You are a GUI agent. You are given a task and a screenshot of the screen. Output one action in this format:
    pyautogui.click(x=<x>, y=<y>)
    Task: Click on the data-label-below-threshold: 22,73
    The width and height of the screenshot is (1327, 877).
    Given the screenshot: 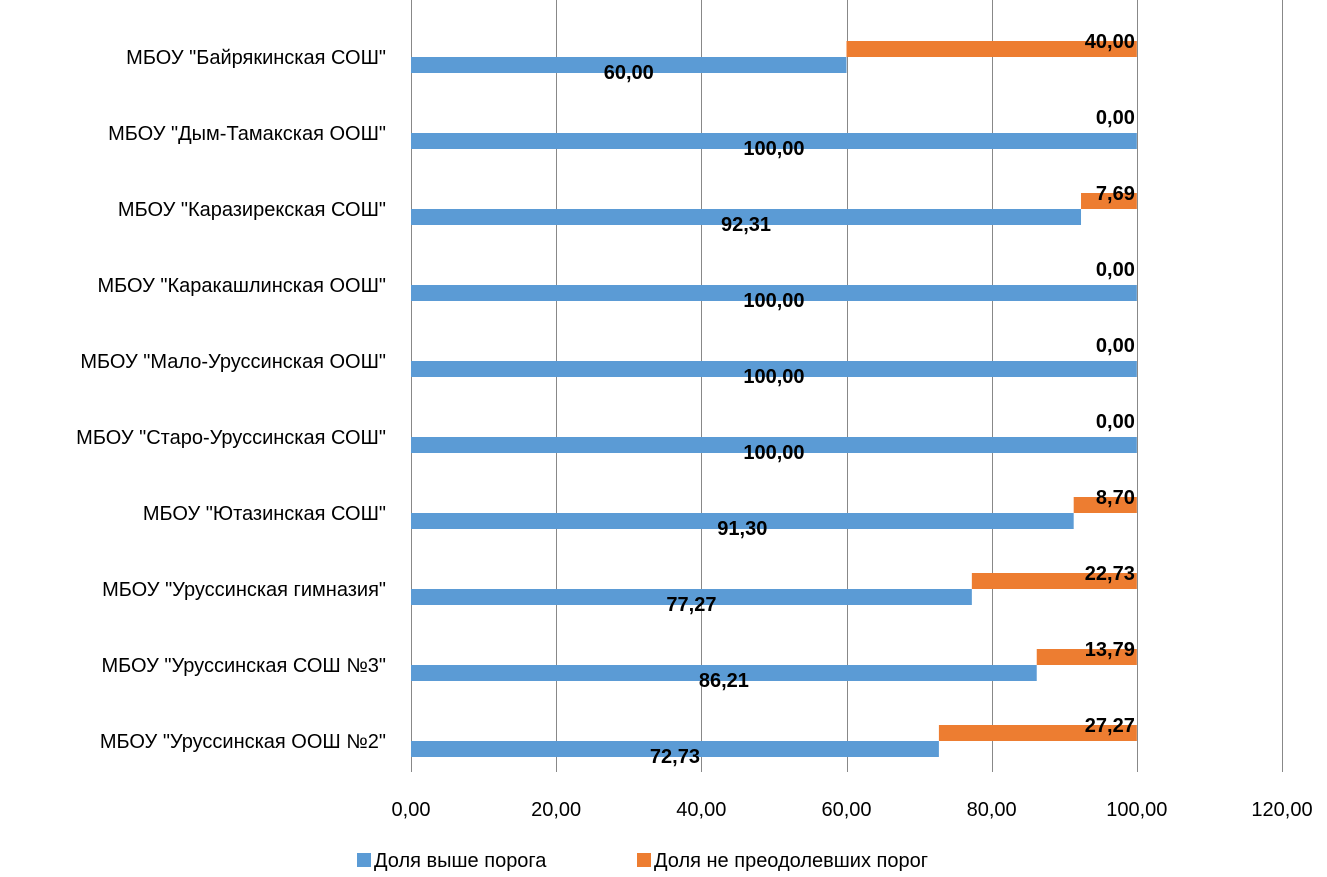 What is the action you would take?
    pyautogui.click(x=1110, y=574)
    